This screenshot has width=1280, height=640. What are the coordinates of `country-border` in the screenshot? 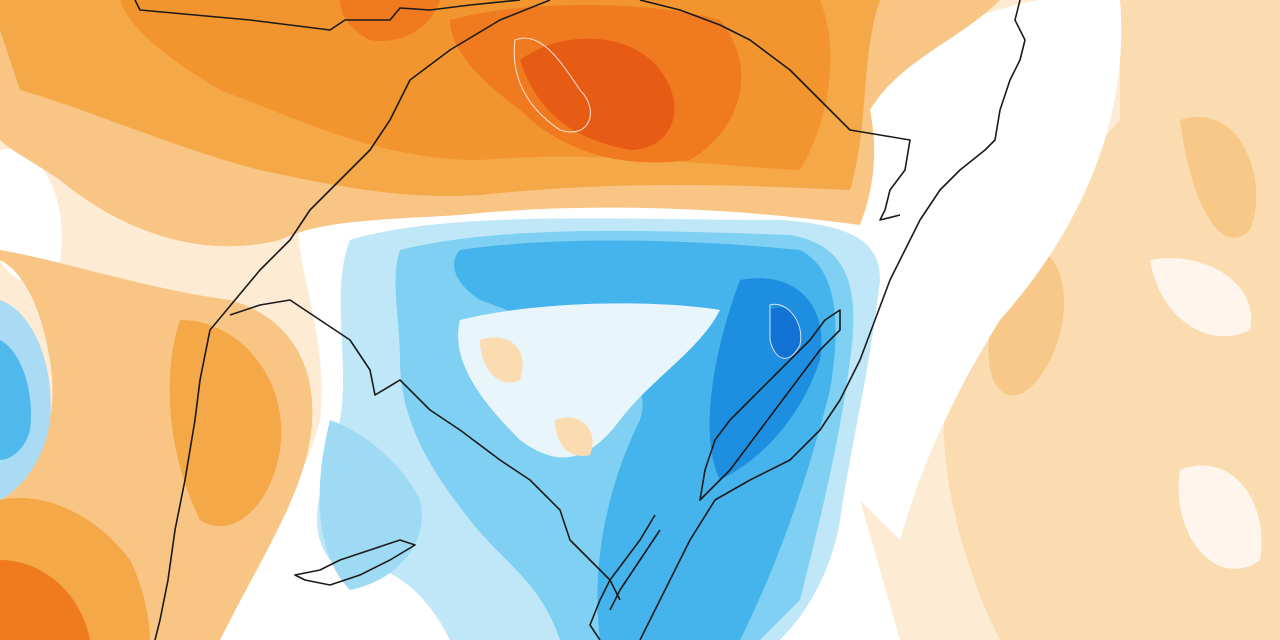 It's located at (425, 450).